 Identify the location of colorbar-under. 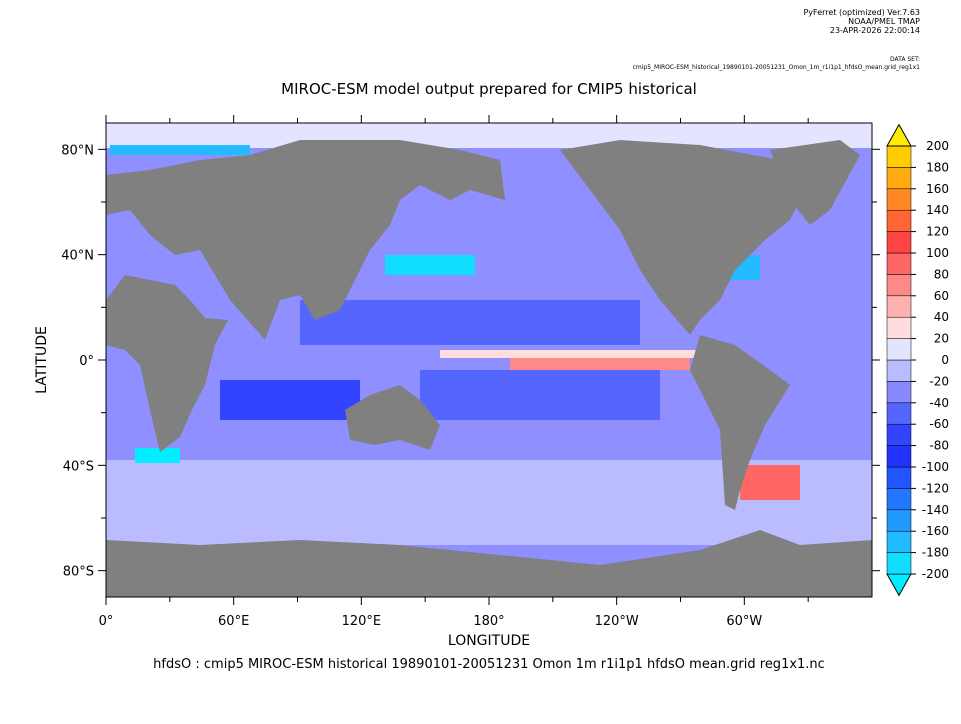
(899, 585).